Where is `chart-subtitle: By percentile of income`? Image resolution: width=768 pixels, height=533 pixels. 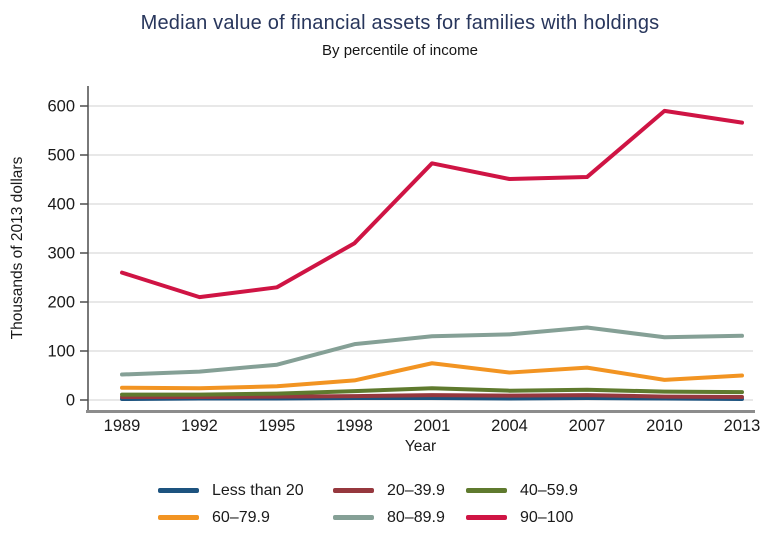 chart-subtitle: By percentile of income is located at coordinates (400, 50).